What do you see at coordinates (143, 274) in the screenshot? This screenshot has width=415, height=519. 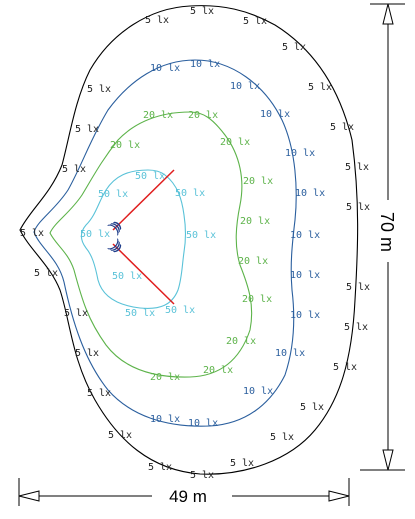 I see `beam-lower` at bounding box center [143, 274].